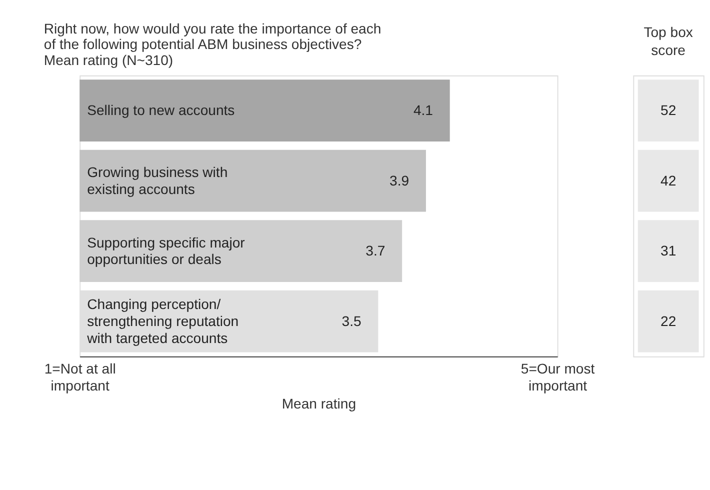 This screenshot has width=710, height=490. What do you see at coordinates (376, 250) in the screenshot?
I see `data-label: 3.7` at bounding box center [376, 250].